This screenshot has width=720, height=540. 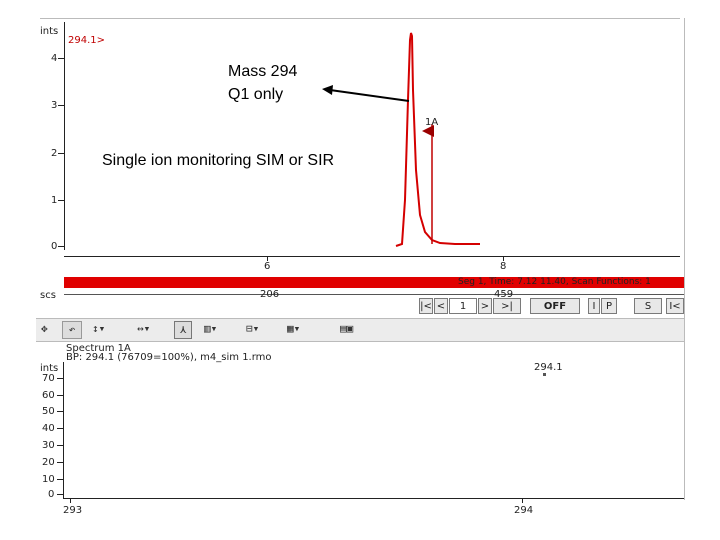 I want to click on chromatogram-y-tick-label: 3, so click(x=54, y=105).